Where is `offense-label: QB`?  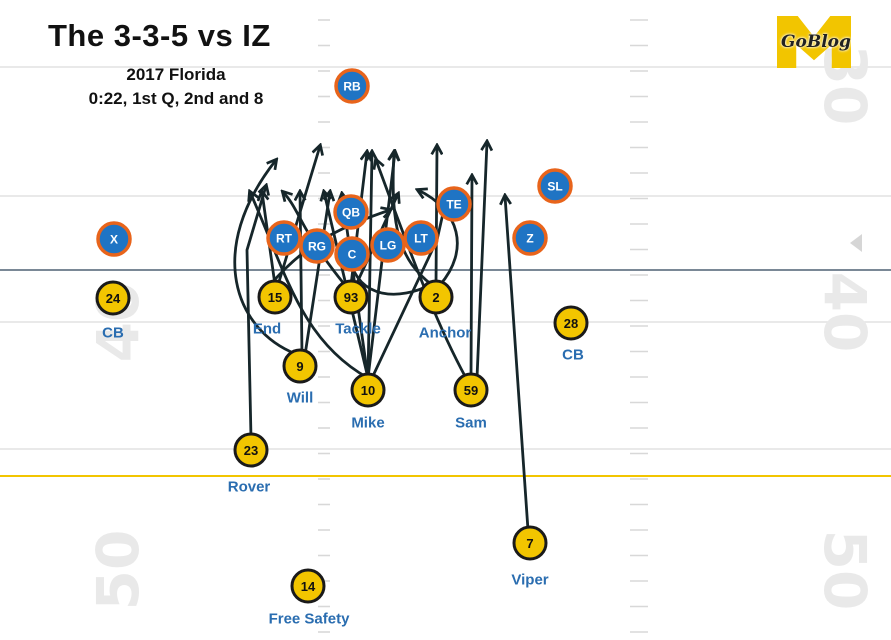
offense-label: QB is located at coordinates (351, 213).